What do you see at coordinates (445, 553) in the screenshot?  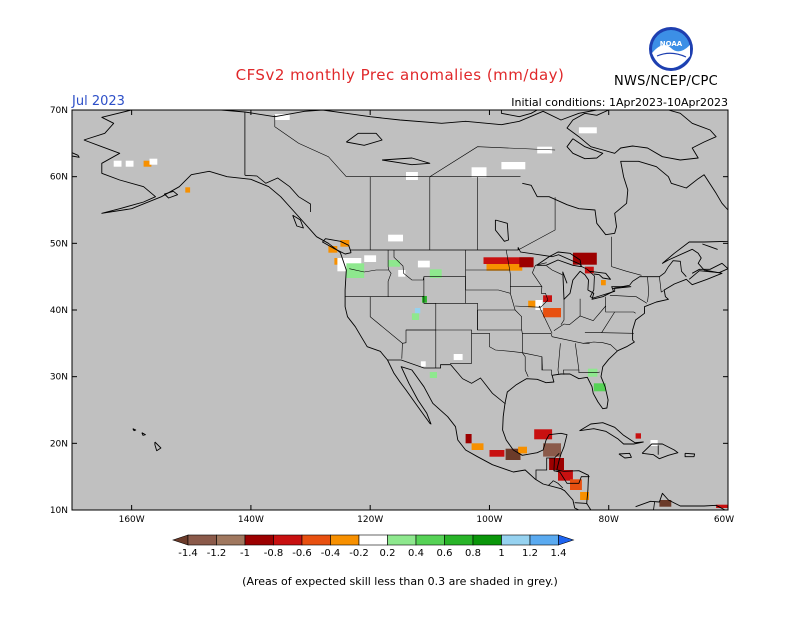 I see `colorbar-label: 0.6` at bounding box center [445, 553].